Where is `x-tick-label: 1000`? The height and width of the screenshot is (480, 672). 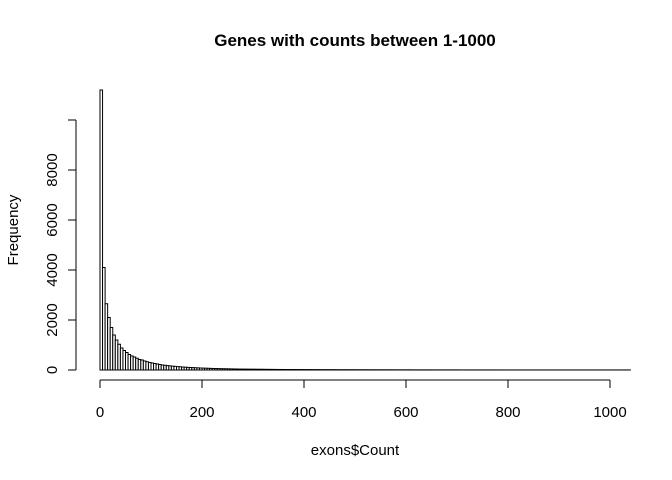
x-tick-label: 1000 is located at coordinates (609, 412).